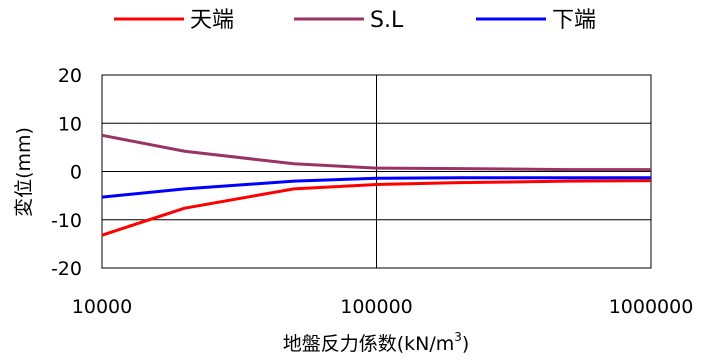  Describe the element at coordinates (458, 337) in the screenshot. I see `x-axis-label-superscript: 3` at that location.